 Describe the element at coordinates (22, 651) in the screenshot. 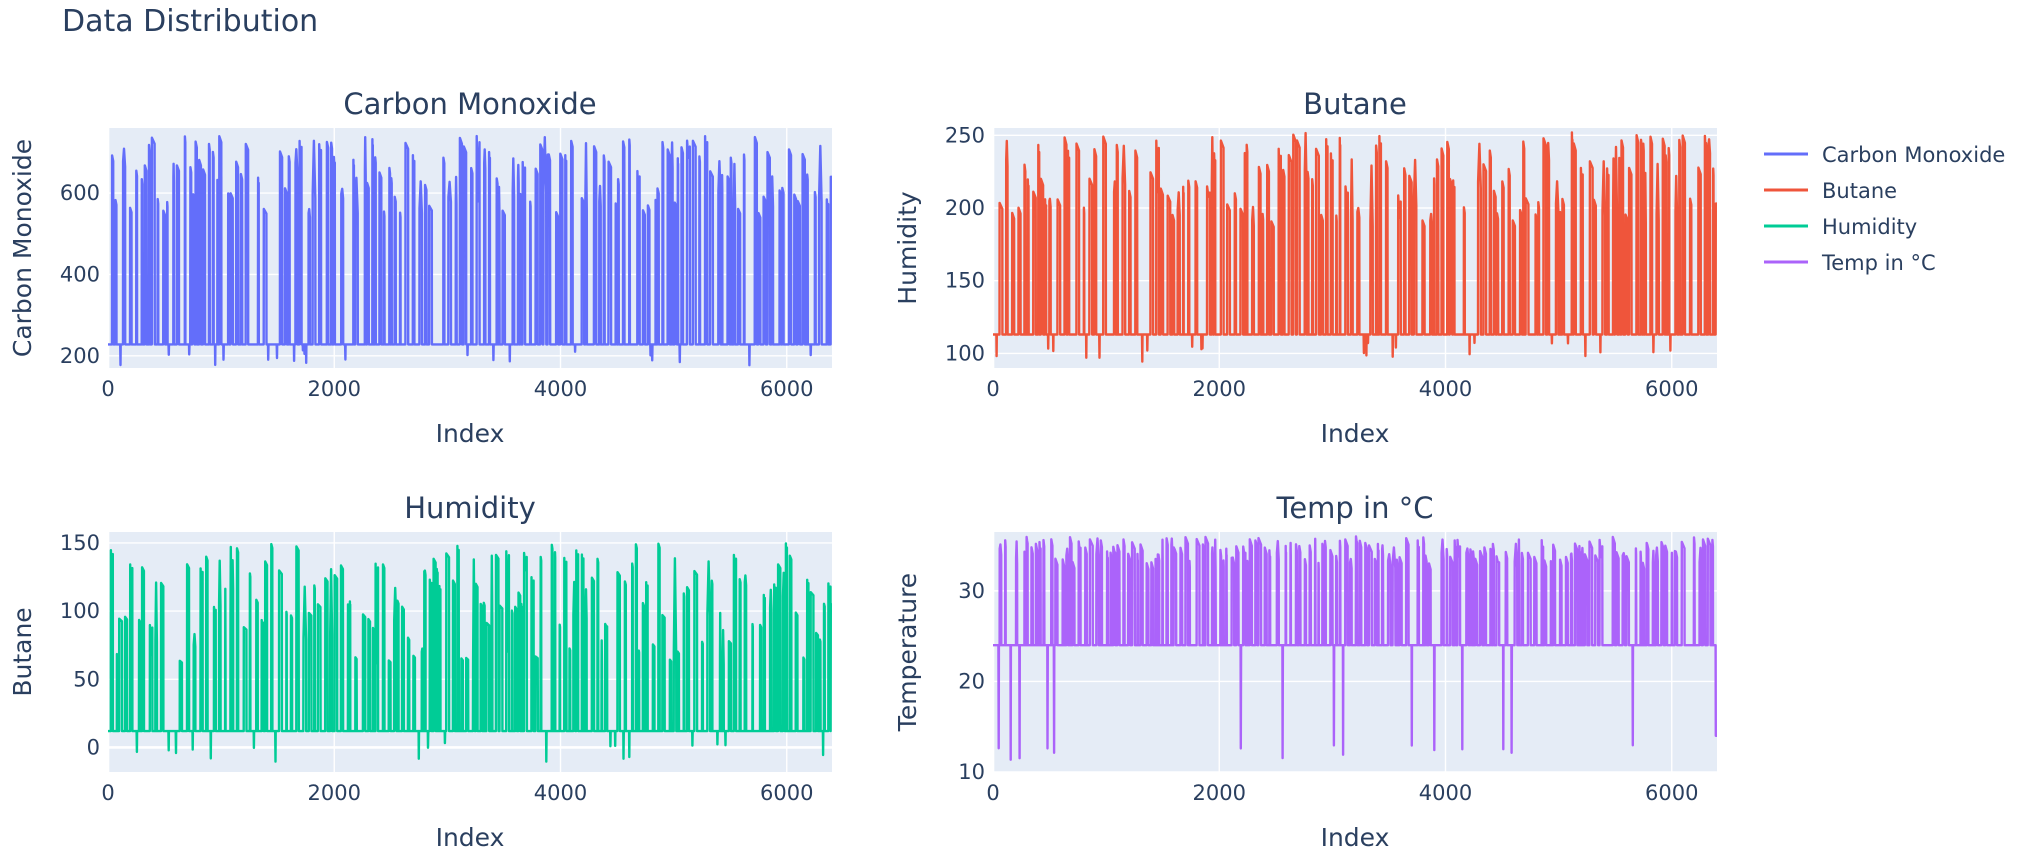

I see `y-axis-label: Butane` at that location.